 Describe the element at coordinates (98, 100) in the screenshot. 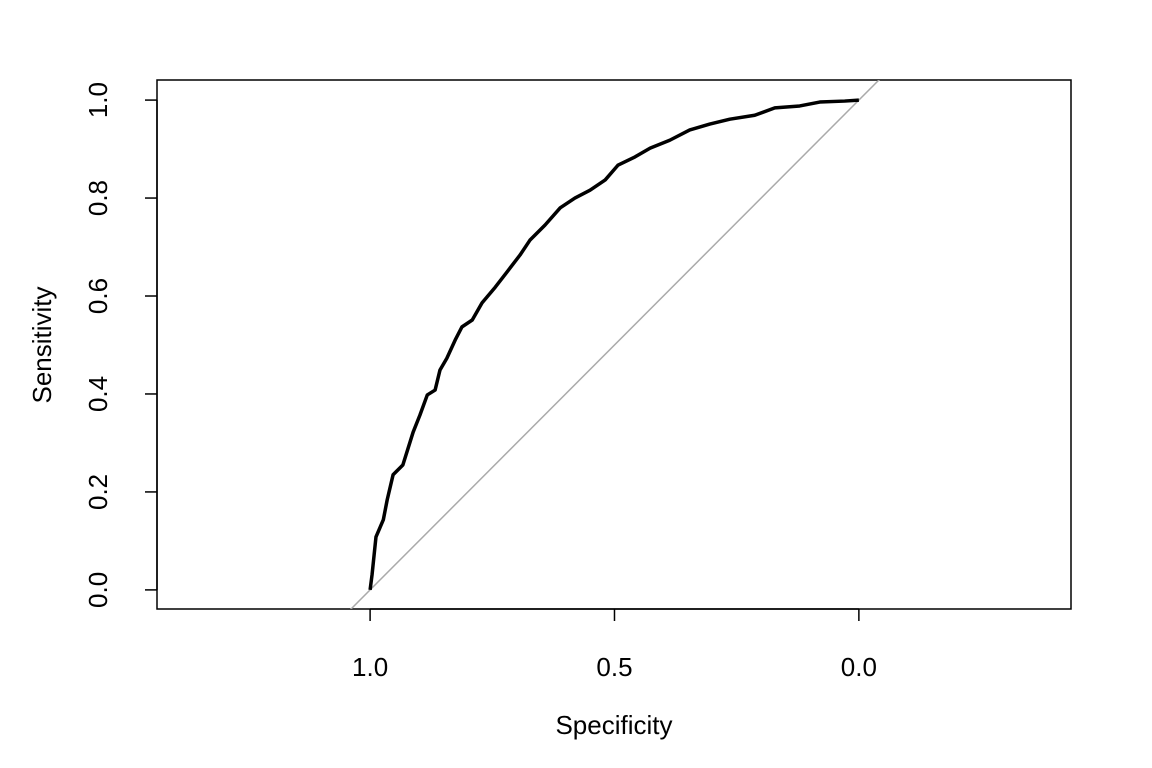

I see `y-tick-label: 1.0` at that location.